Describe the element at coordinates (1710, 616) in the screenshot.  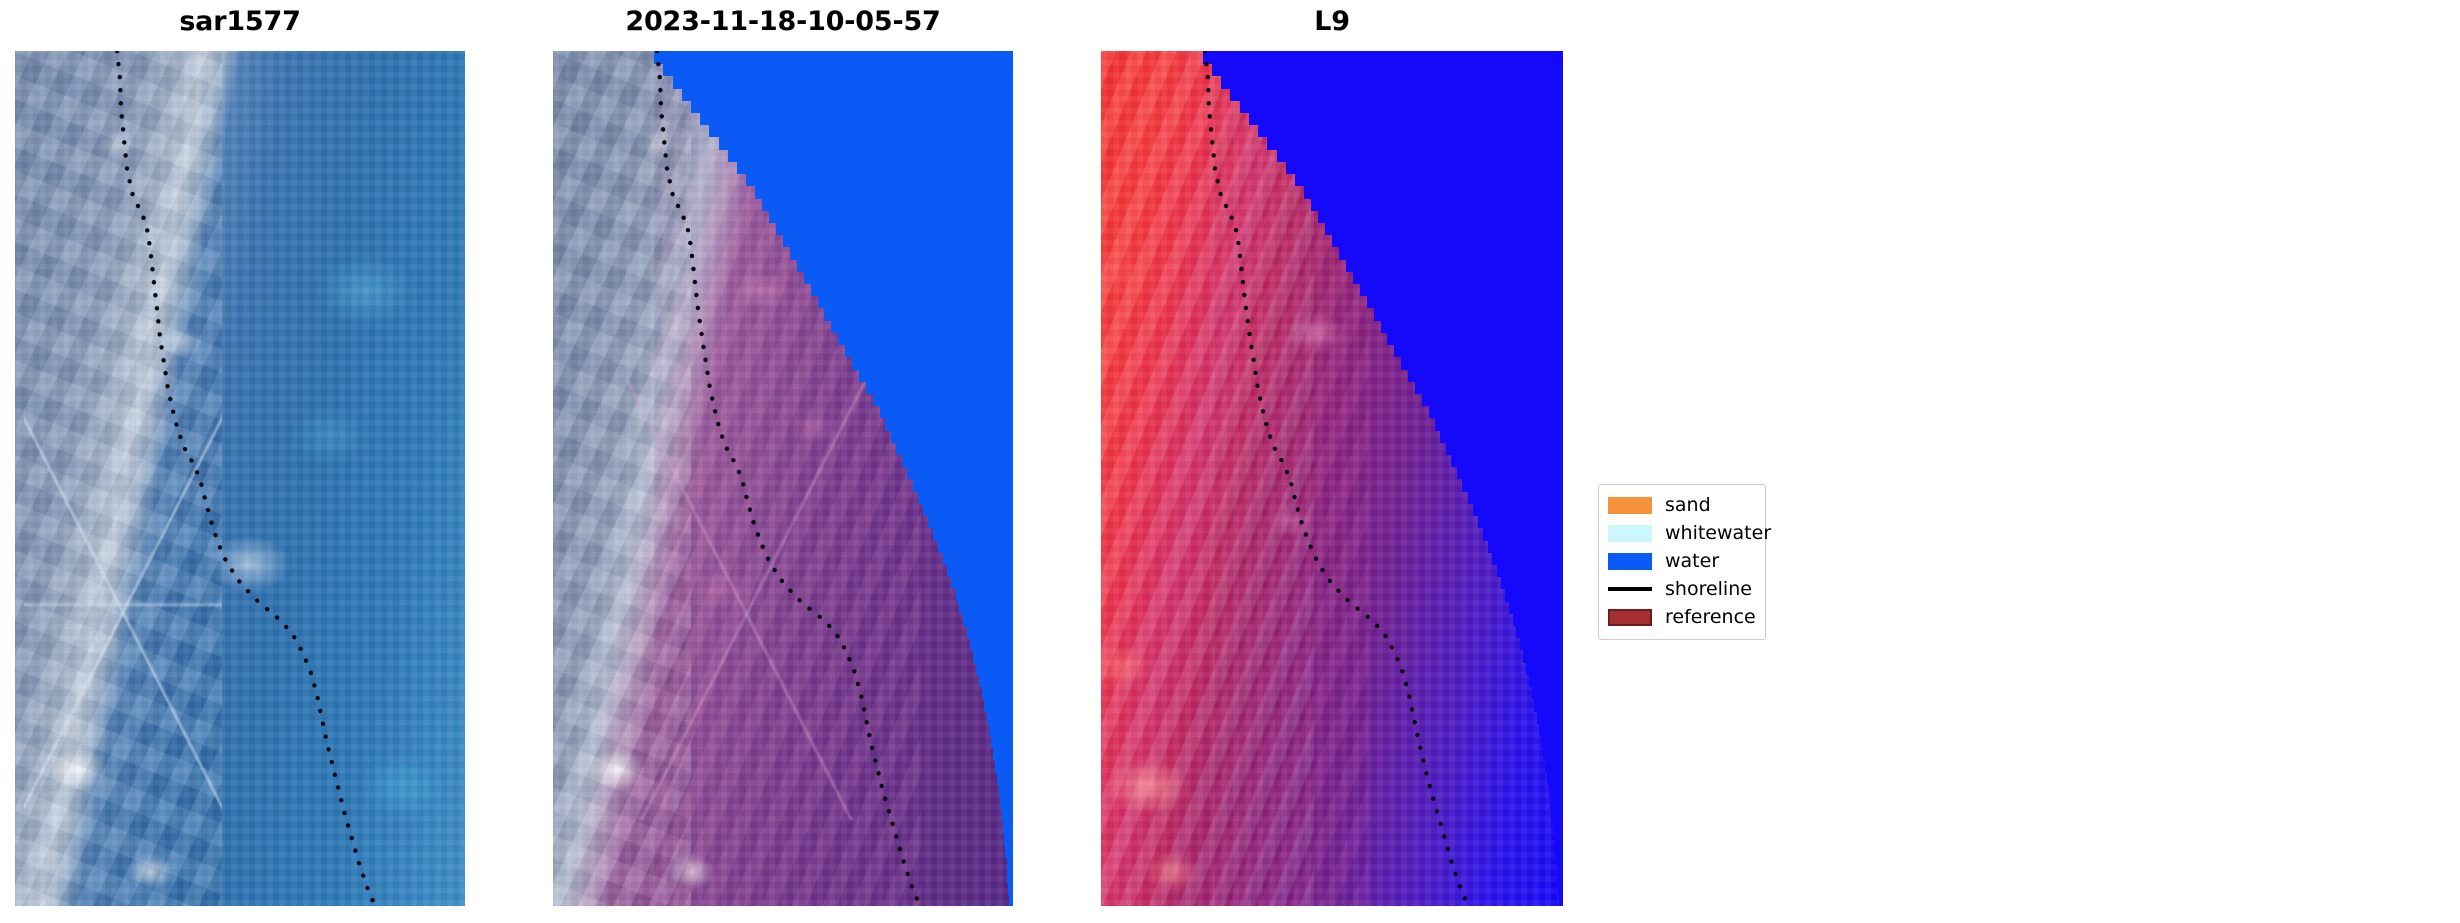
I see `legend-label-reference: reference` at that location.